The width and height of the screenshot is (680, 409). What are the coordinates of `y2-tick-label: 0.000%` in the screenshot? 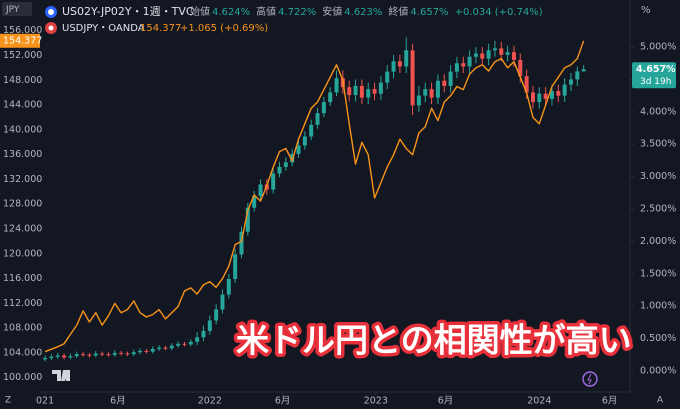 It's located at (658, 371).